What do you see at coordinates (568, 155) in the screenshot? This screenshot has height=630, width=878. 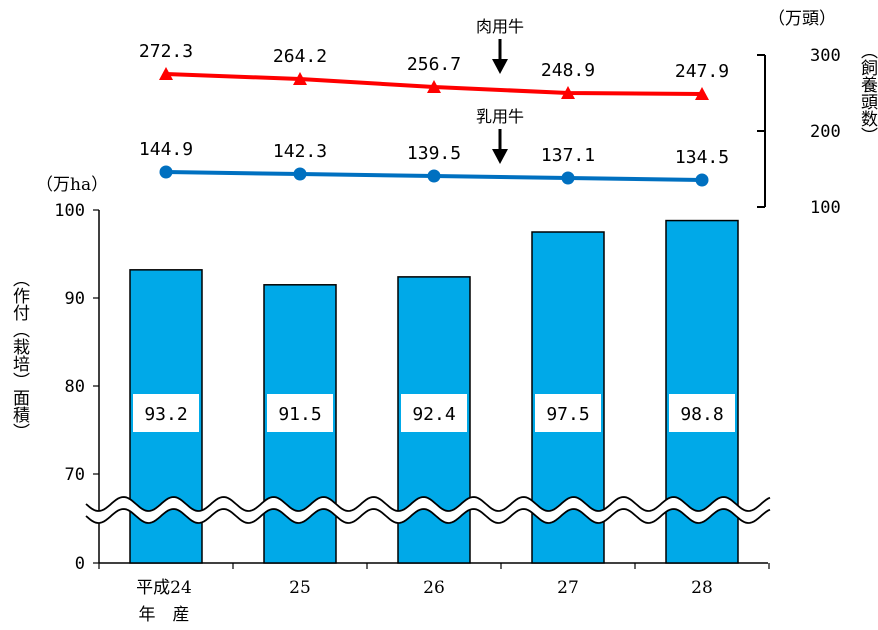 I see `series-value-label: 137.1` at bounding box center [568, 155].